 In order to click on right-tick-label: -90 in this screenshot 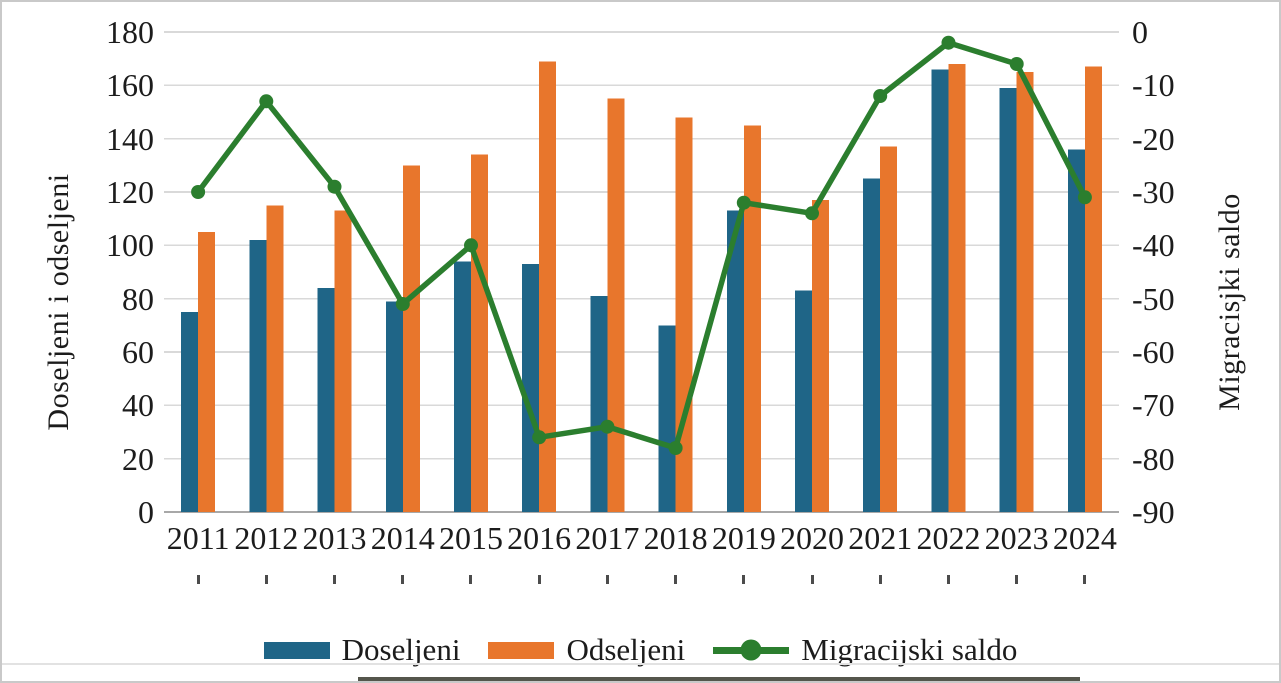, I will do `click(1153, 512)`.